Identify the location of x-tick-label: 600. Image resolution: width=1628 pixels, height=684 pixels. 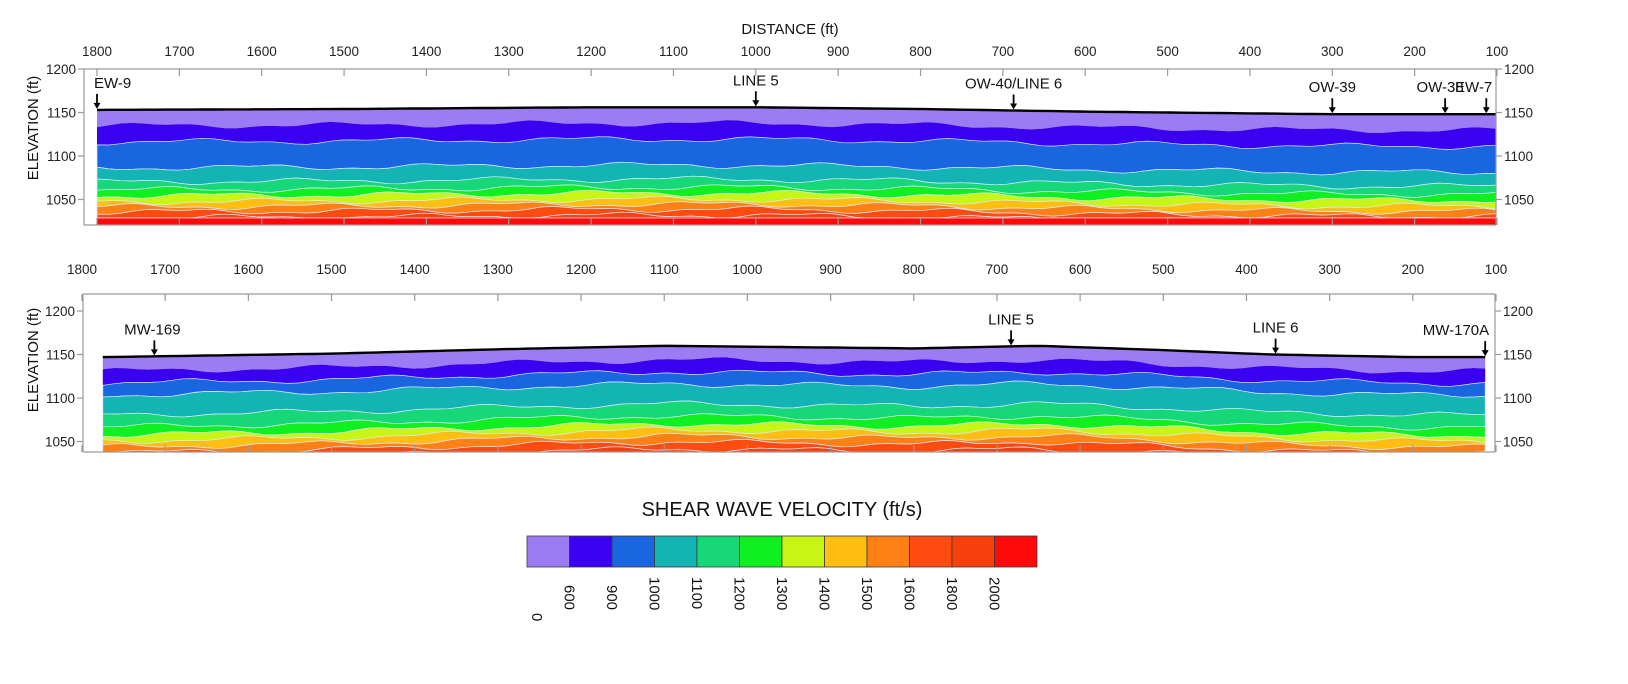
(1080, 269).